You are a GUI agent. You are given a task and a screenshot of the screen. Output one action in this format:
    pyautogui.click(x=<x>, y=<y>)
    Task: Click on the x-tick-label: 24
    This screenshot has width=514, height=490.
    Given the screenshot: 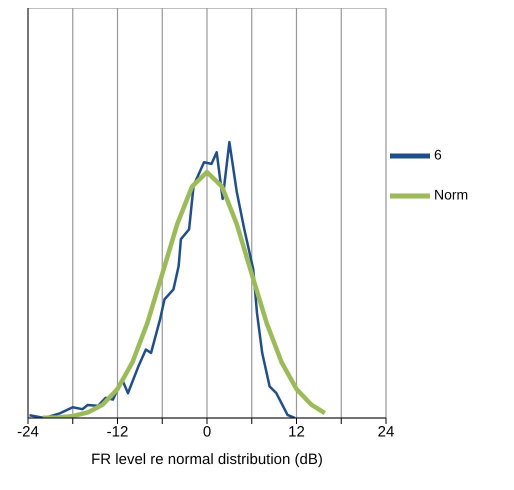 What is the action you would take?
    pyautogui.click(x=386, y=432)
    